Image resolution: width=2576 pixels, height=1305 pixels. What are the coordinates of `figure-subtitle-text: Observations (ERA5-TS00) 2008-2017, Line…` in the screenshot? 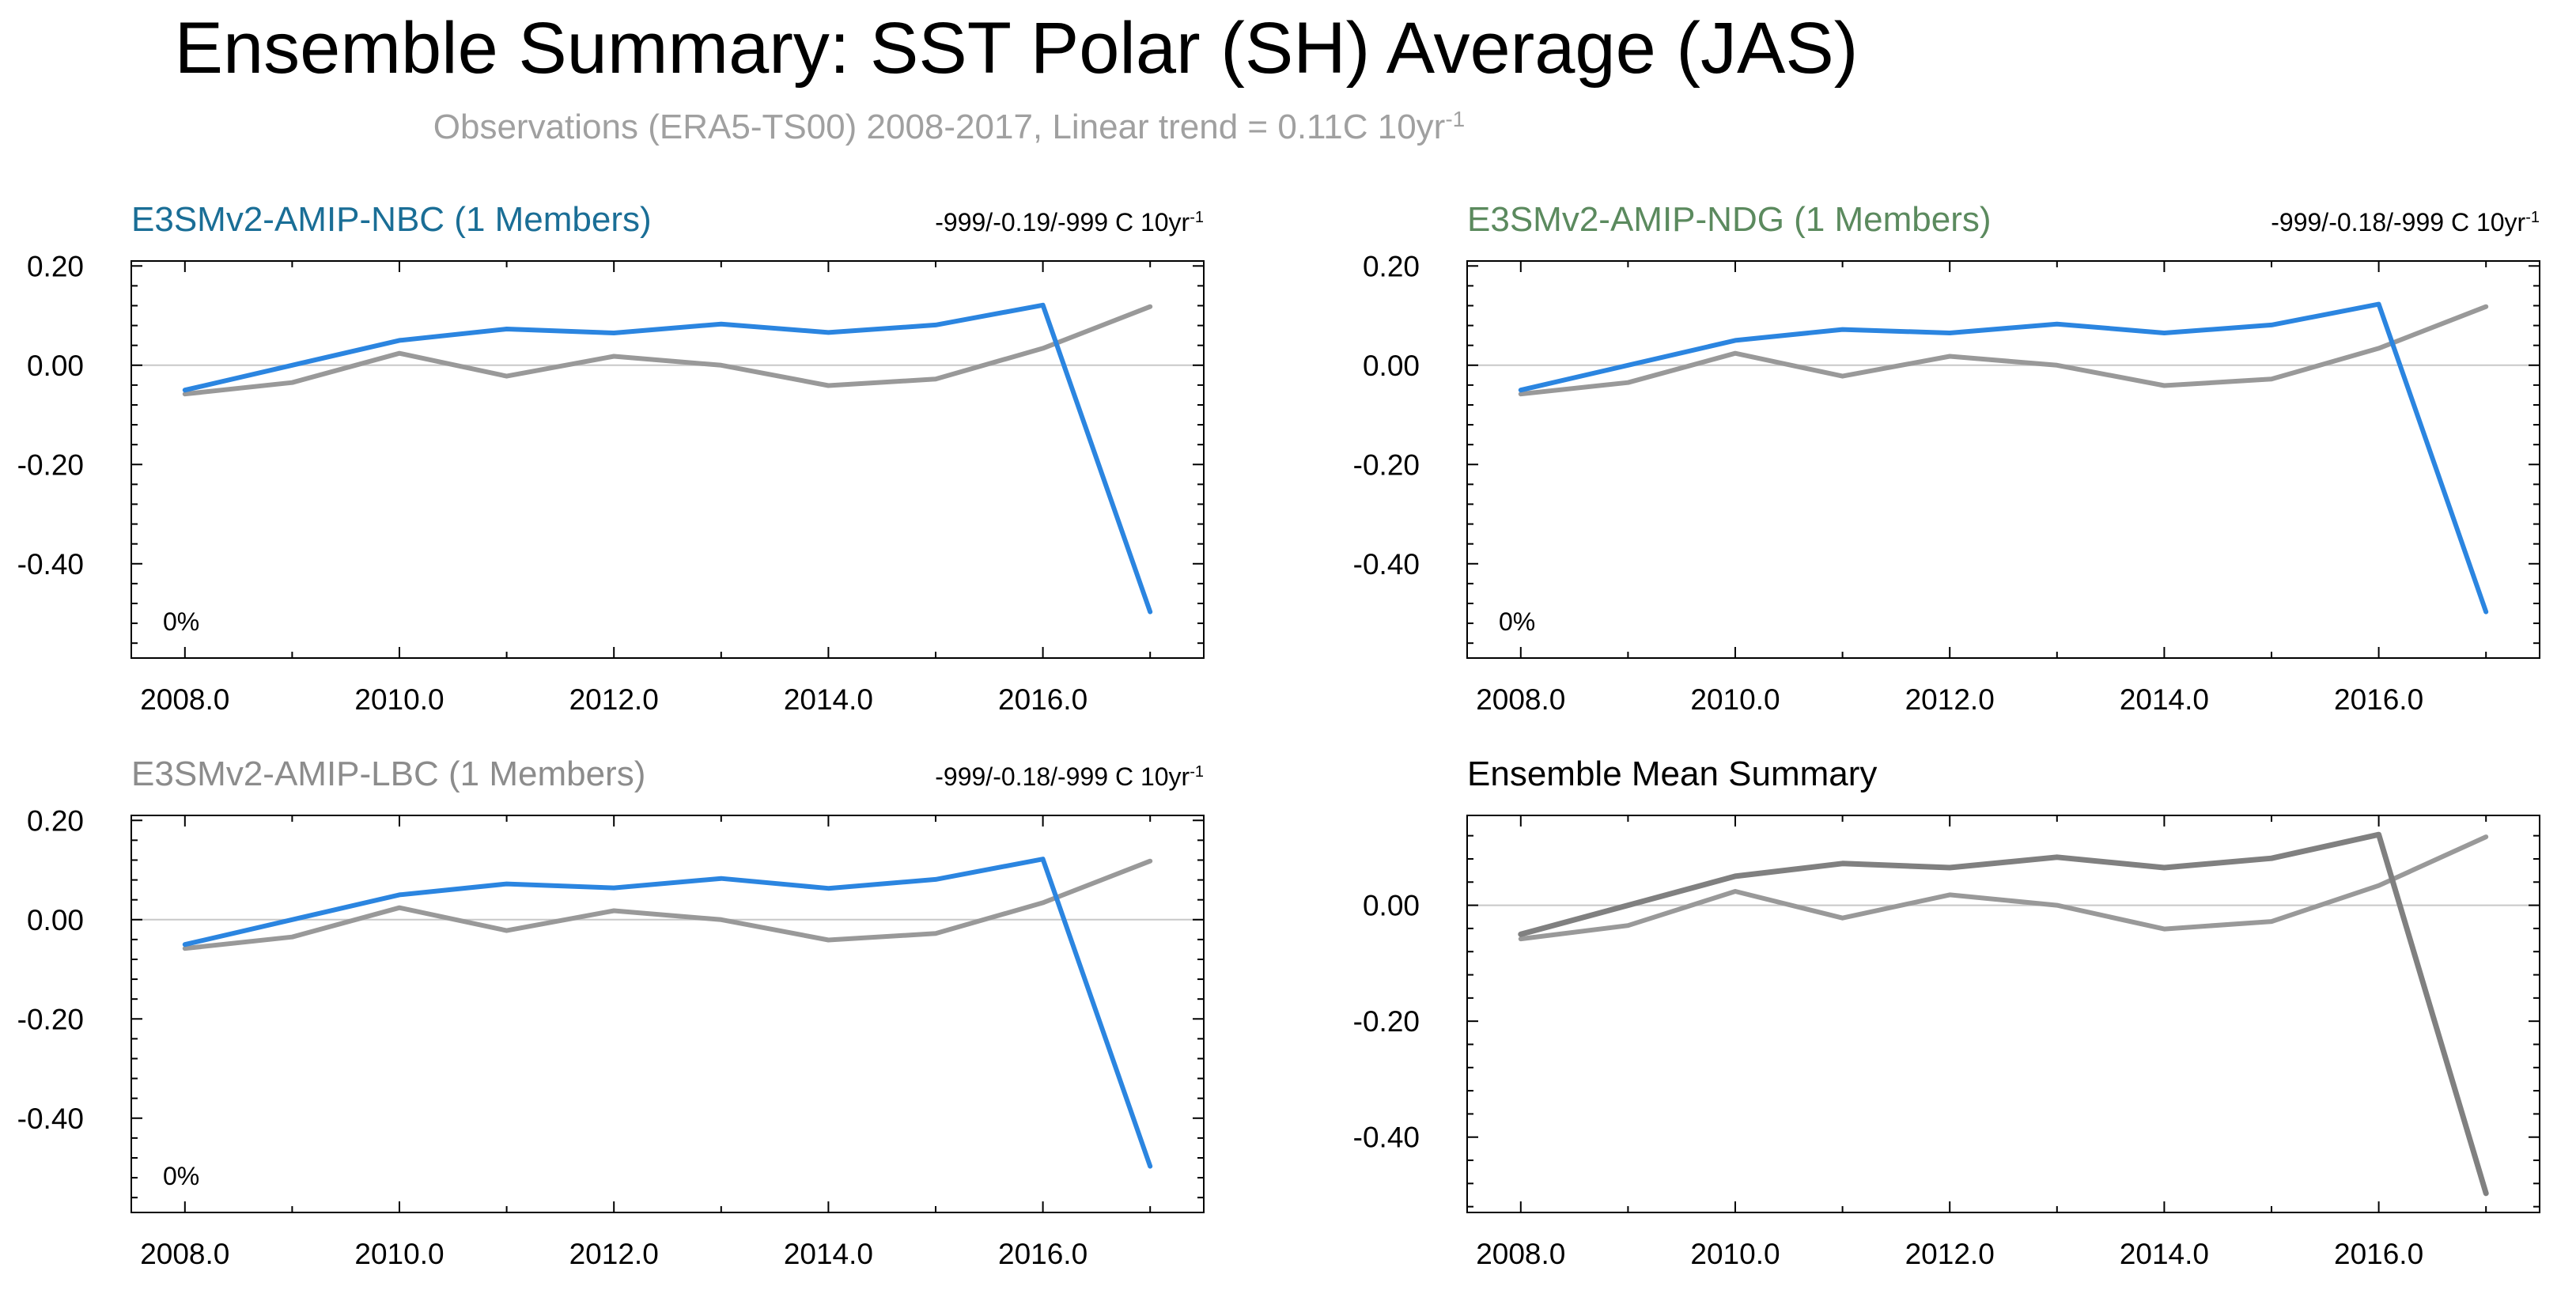 It's located at (940, 127).